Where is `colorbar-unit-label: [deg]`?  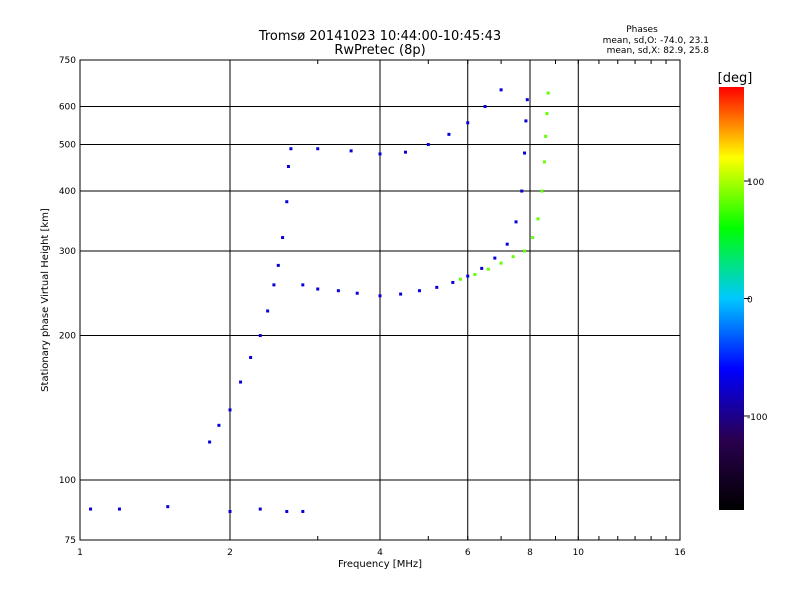
colorbar-unit-label: [deg] is located at coordinates (735, 78).